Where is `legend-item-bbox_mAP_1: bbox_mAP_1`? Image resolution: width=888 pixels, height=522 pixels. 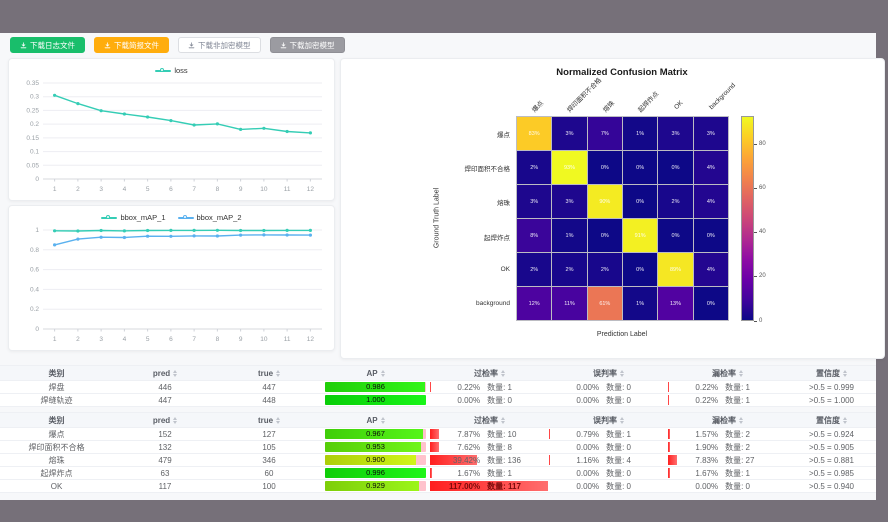 legend-item-bbox_mAP_1: bbox_mAP_1 is located at coordinates (133, 217).